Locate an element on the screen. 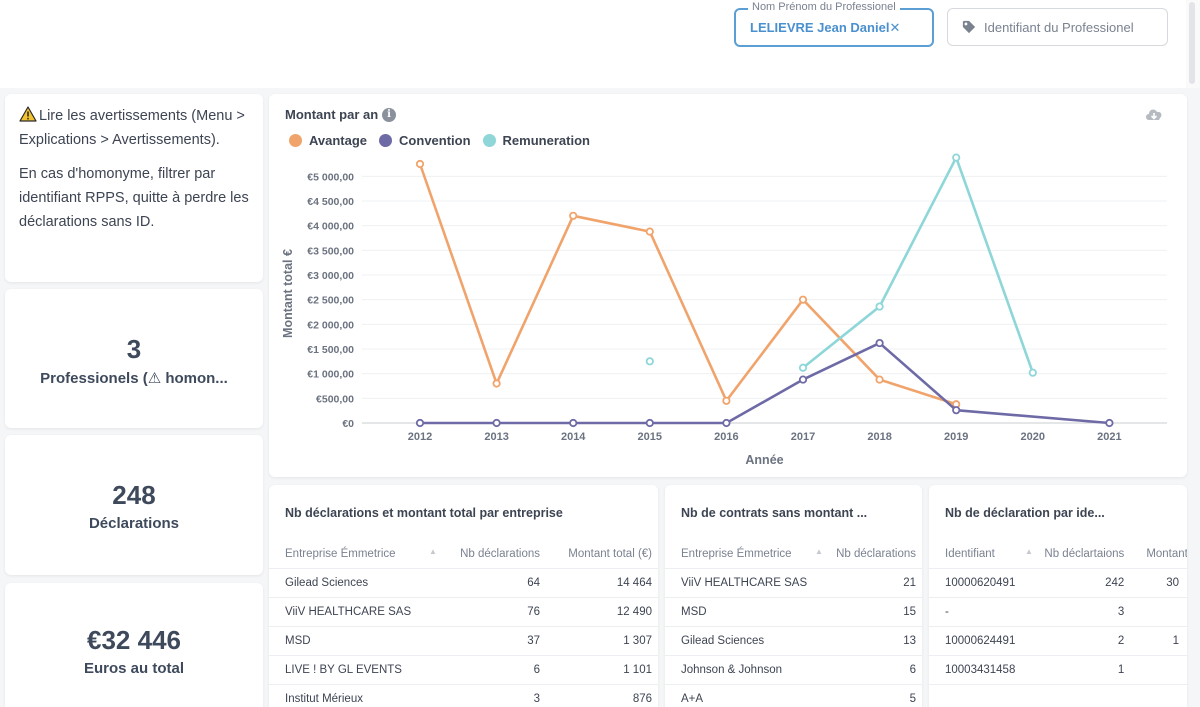  legend-item-remuneration: Remuneration is located at coordinates (536, 140).